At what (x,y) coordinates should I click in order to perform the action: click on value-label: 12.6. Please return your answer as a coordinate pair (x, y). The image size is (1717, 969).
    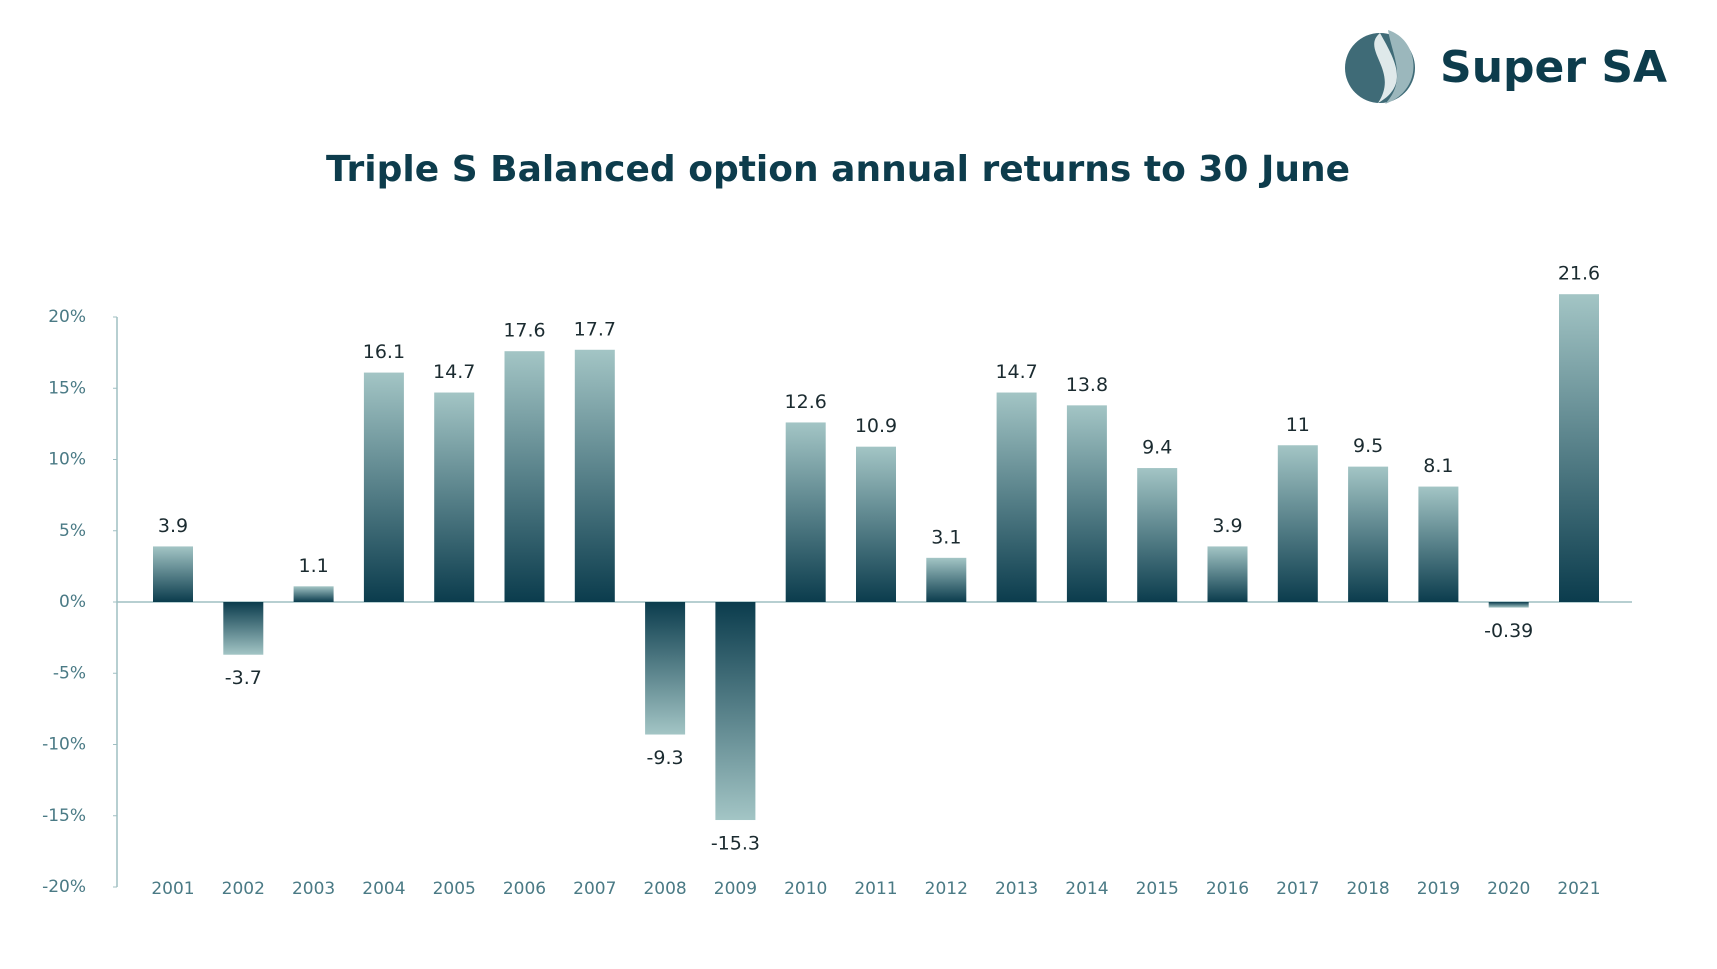
    Looking at the image, I should click on (806, 402).